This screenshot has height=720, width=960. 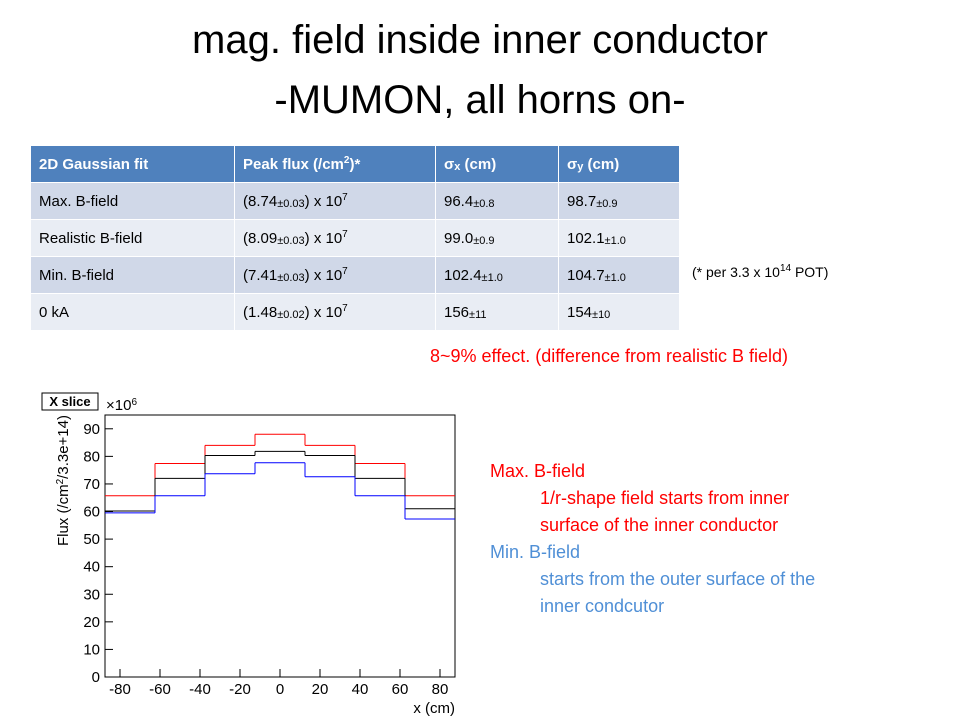 I want to click on text: 0 kA, so click(x=54, y=312).